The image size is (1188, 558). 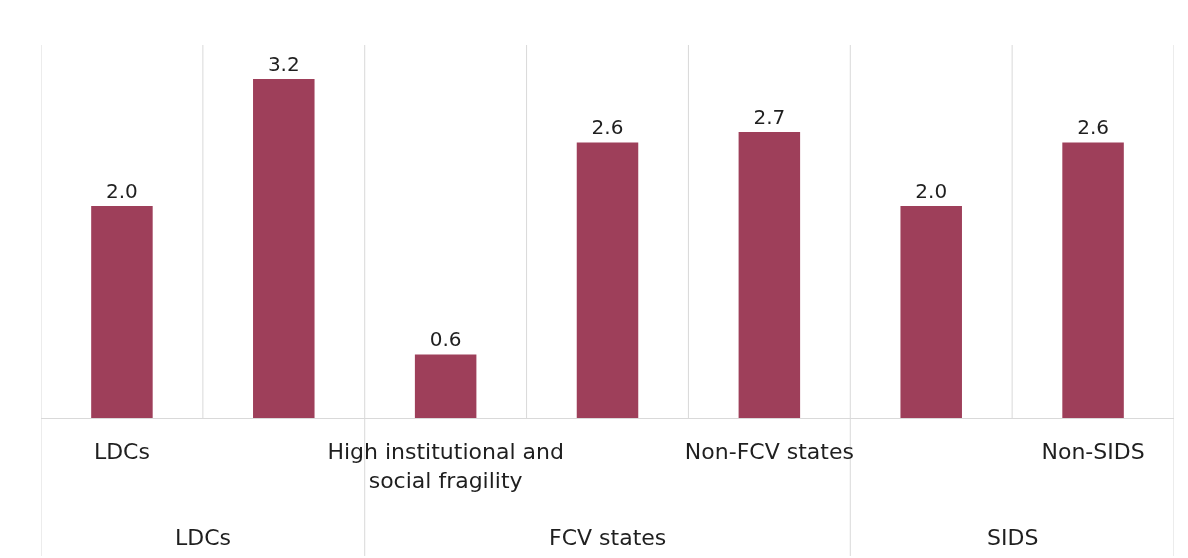 What do you see at coordinates (283, 63) in the screenshot?
I see `data-label: 3.2` at bounding box center [283, 63].